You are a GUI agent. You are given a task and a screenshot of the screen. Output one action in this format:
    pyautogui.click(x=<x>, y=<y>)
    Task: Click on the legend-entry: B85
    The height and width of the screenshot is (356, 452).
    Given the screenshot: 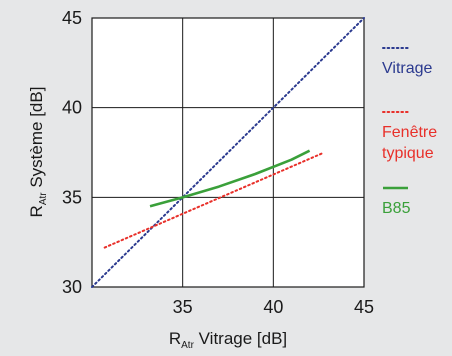 What is the action you would take?
    pyautogui.click(x=396, y=201)
    